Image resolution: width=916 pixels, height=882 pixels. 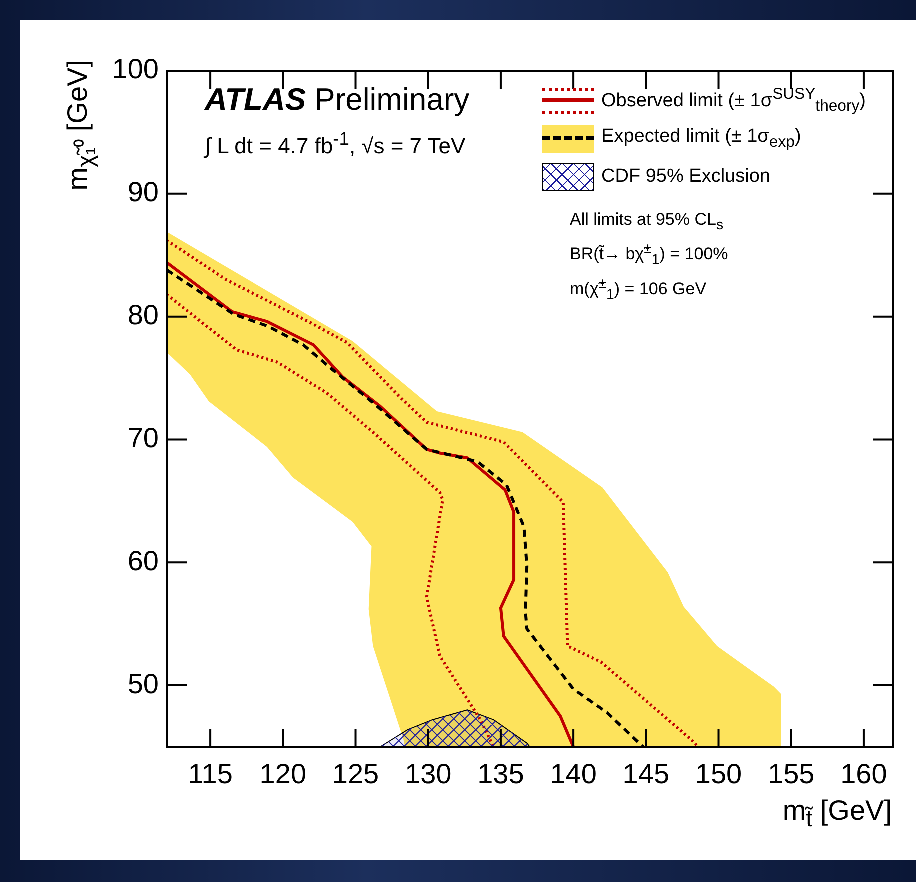 I want to click on annotation: All limits at 95% CL$_{s}$, so click(x=647, y=222).